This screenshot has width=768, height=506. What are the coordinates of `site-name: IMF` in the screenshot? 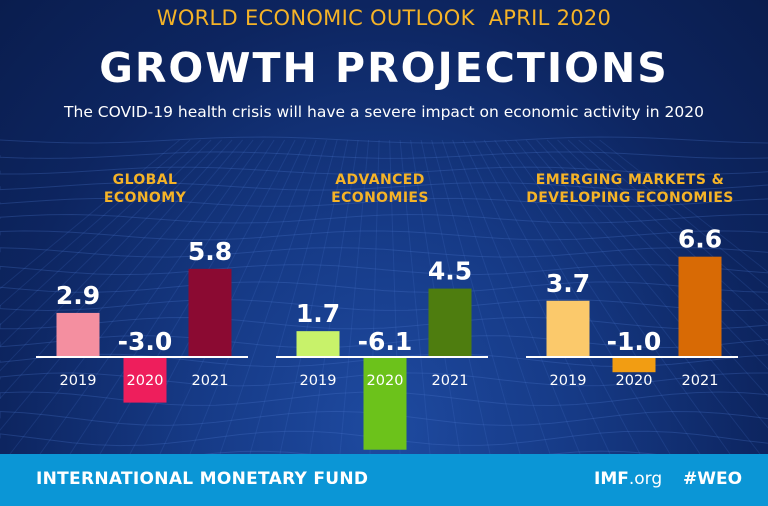 It's located at (611, 479).